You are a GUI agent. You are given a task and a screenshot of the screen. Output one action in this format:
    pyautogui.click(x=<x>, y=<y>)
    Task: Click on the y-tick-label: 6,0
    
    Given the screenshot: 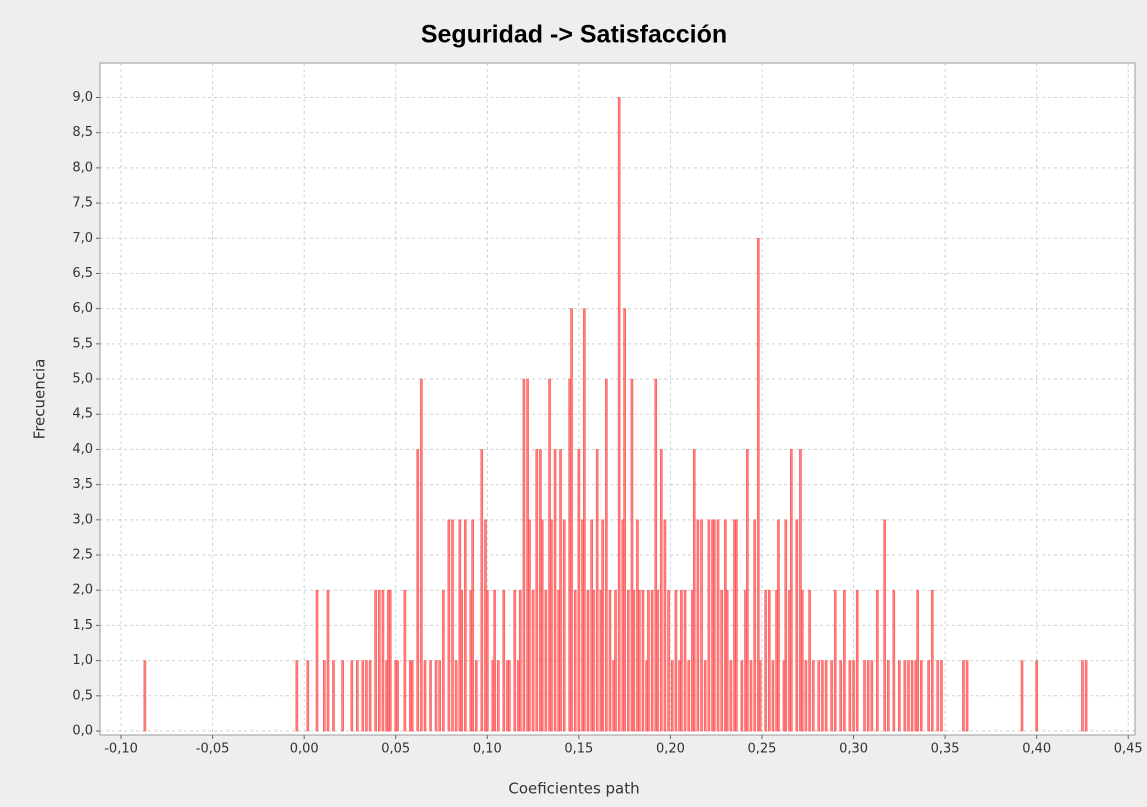 What is the action you would take?
    pyautogui.click(x=82, y=308)
    